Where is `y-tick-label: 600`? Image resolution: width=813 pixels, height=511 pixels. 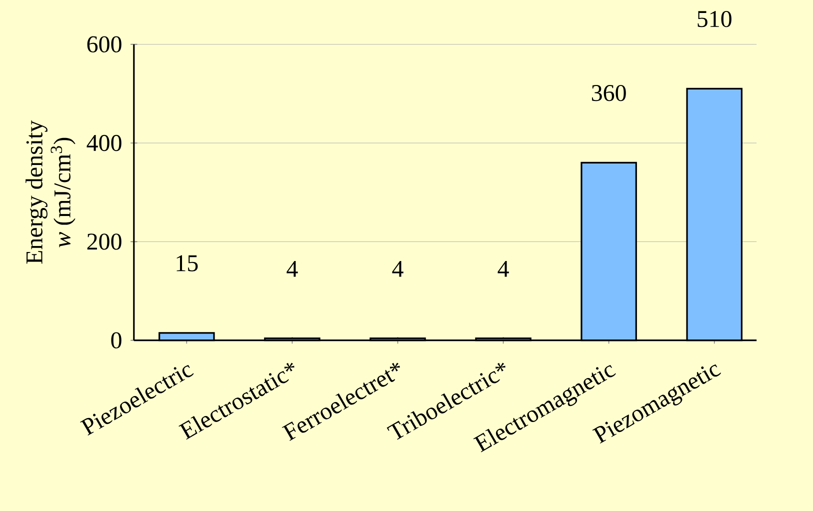 y-tick-label: 600 is located at coordinates (104, 44).